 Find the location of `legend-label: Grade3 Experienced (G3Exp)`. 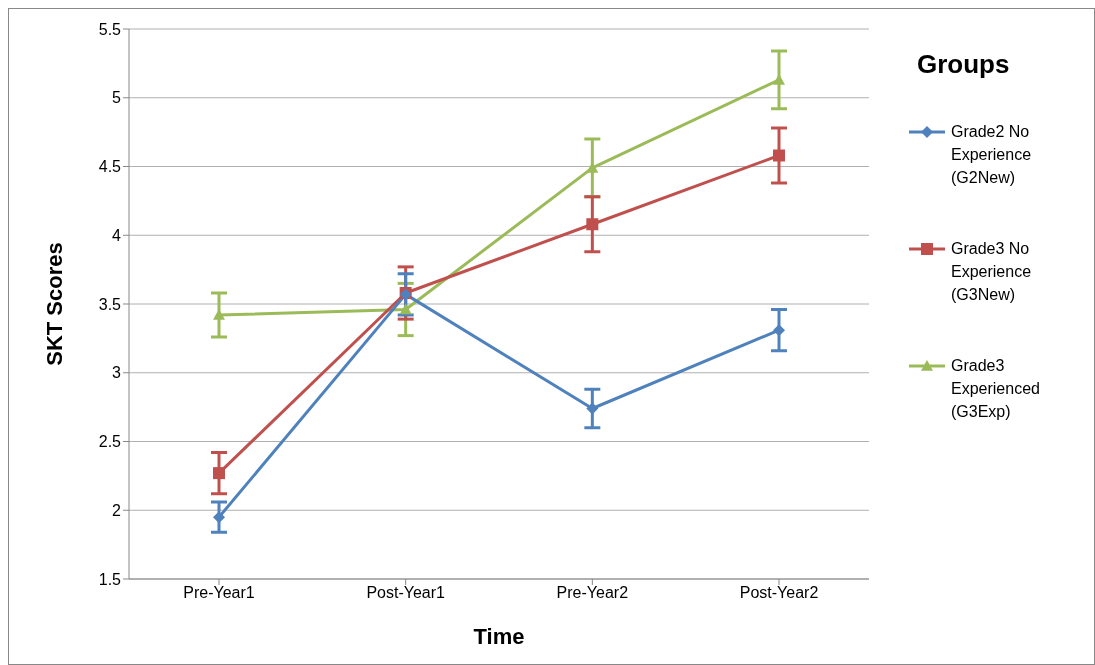

legend-label: Grade3 Experienced (G3Exp) is located at coordinates (996, 389).